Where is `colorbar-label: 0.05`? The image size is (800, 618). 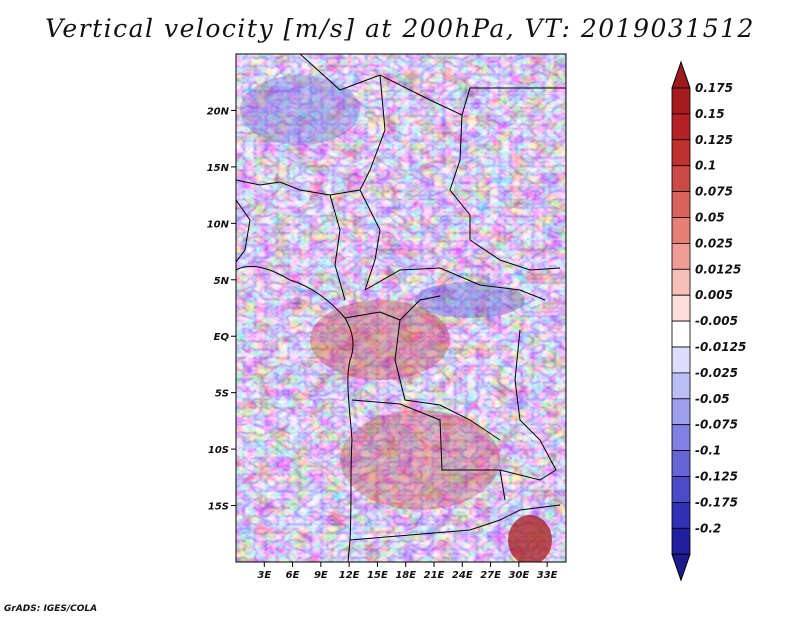 colorbar-label: 0.05 is located at coordinates (710, 218).